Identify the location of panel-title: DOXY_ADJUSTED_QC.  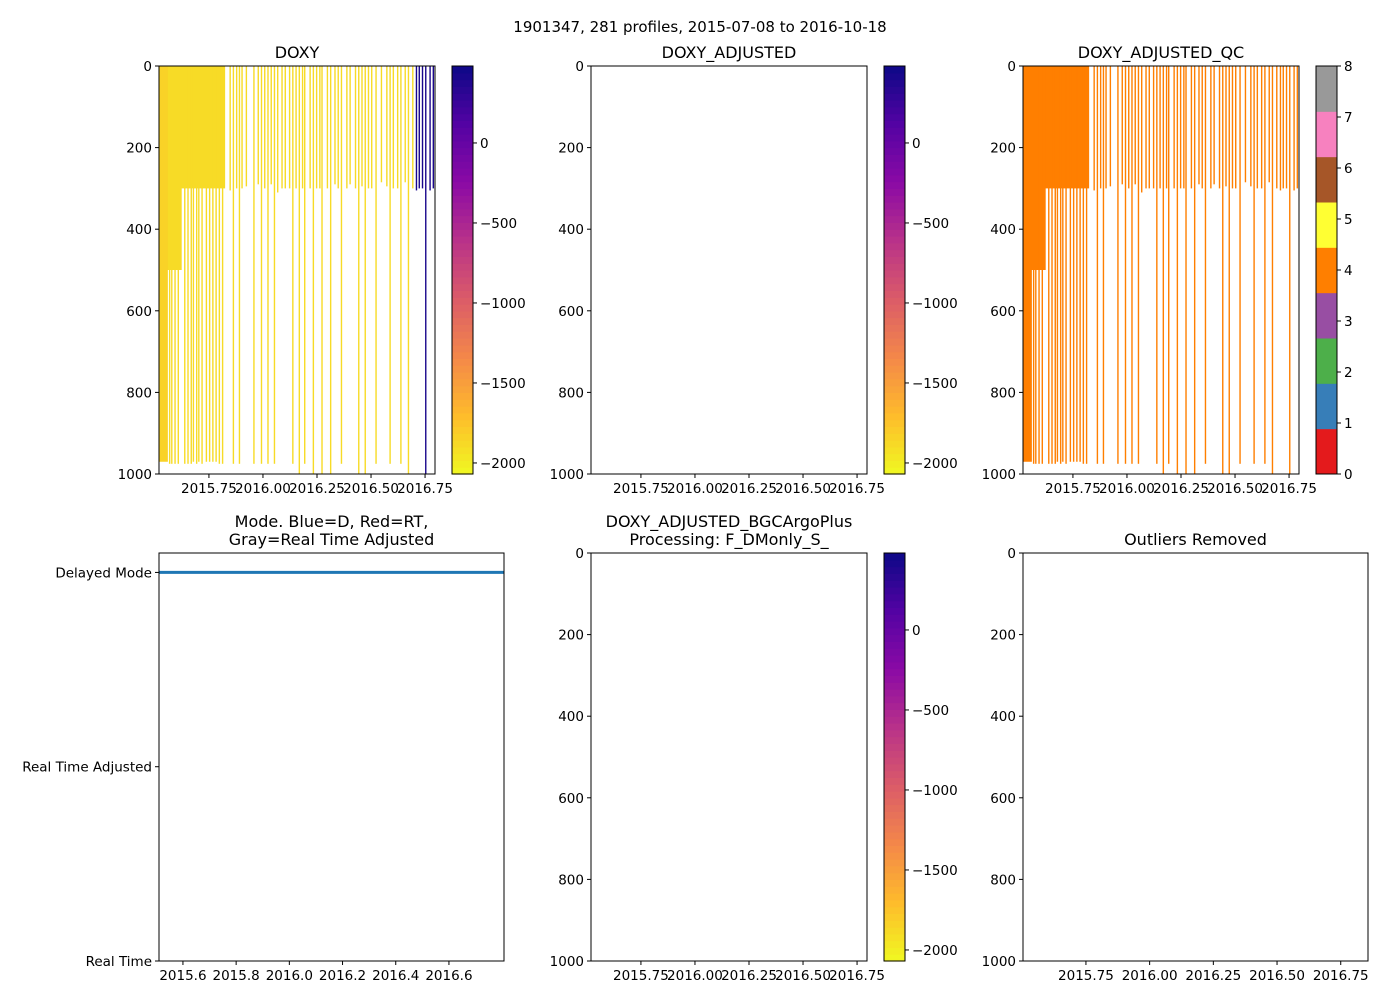
(1161, 53).